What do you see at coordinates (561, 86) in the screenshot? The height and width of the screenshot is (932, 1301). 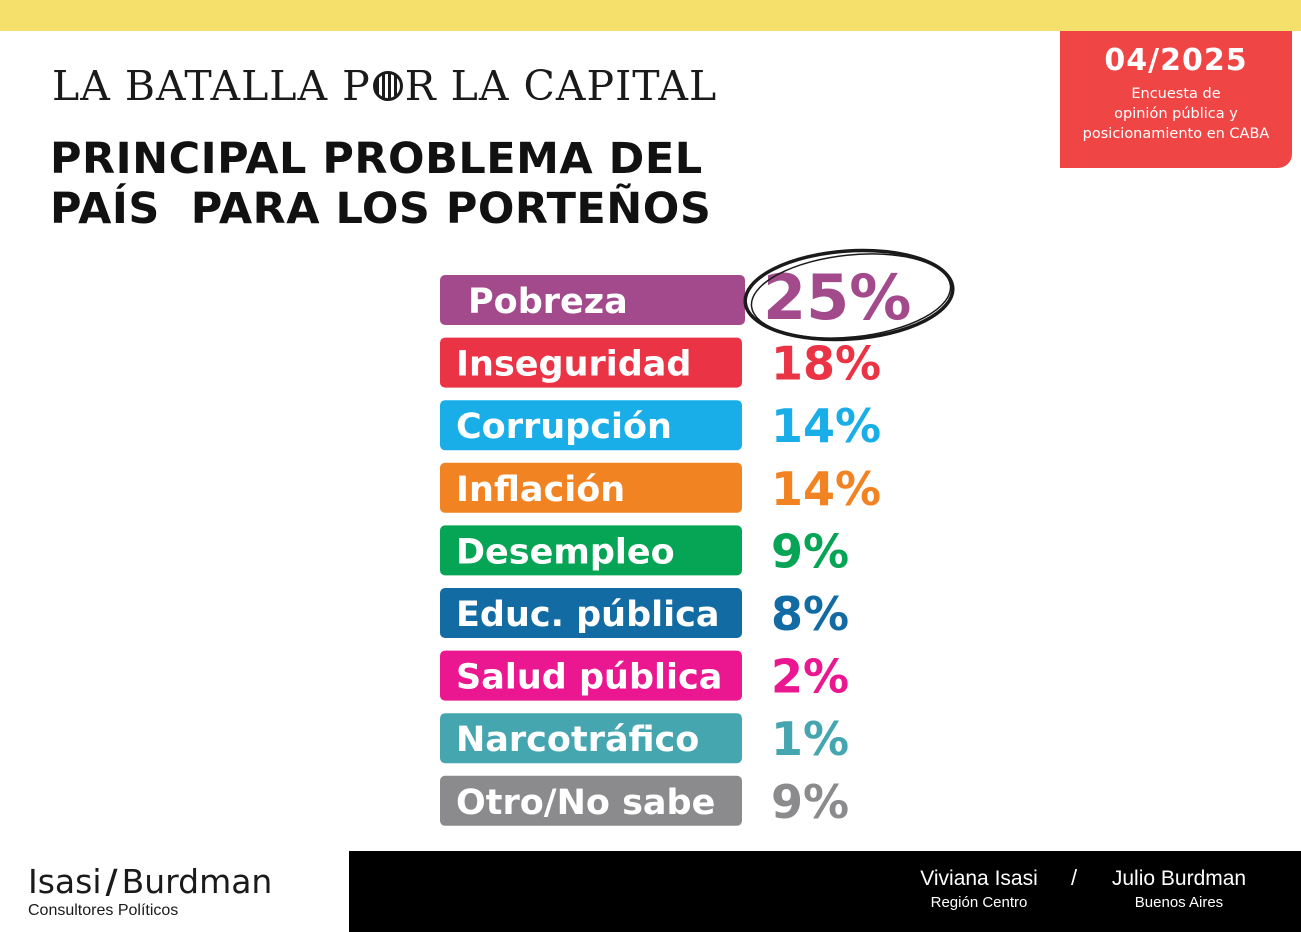 I see `kicker-text-end: R LA CAPITAL` at bounding box center [561, 86].